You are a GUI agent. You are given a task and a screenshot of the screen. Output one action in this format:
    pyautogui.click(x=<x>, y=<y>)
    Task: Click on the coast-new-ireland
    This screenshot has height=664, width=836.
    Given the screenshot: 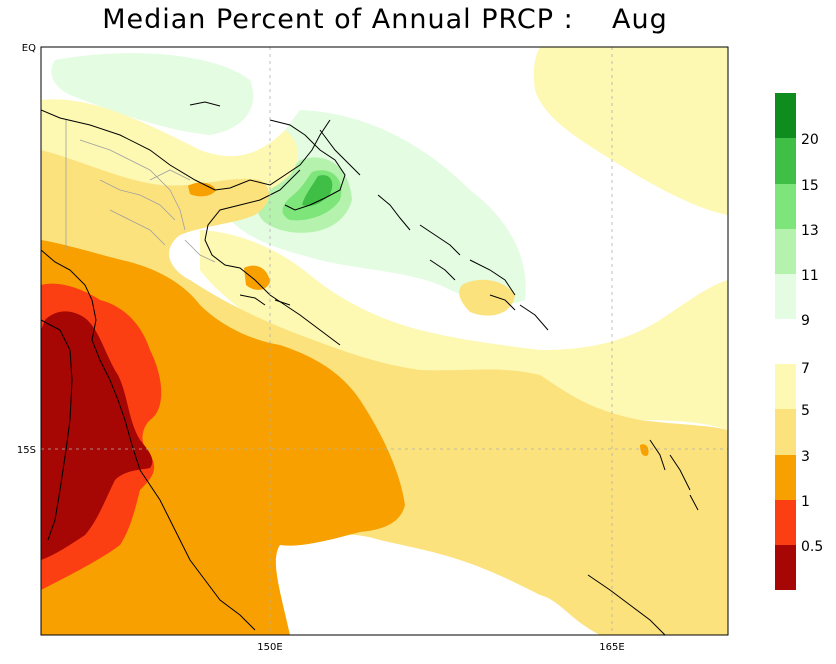 What is the action you would take?
    pyautogui.click(x=340, y=152)
    